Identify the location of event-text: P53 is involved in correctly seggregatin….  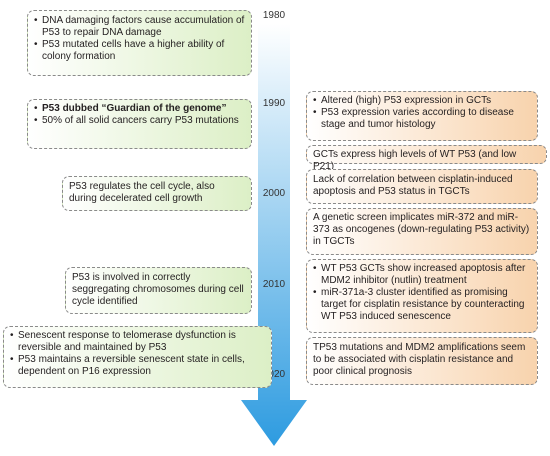
(158, 289).